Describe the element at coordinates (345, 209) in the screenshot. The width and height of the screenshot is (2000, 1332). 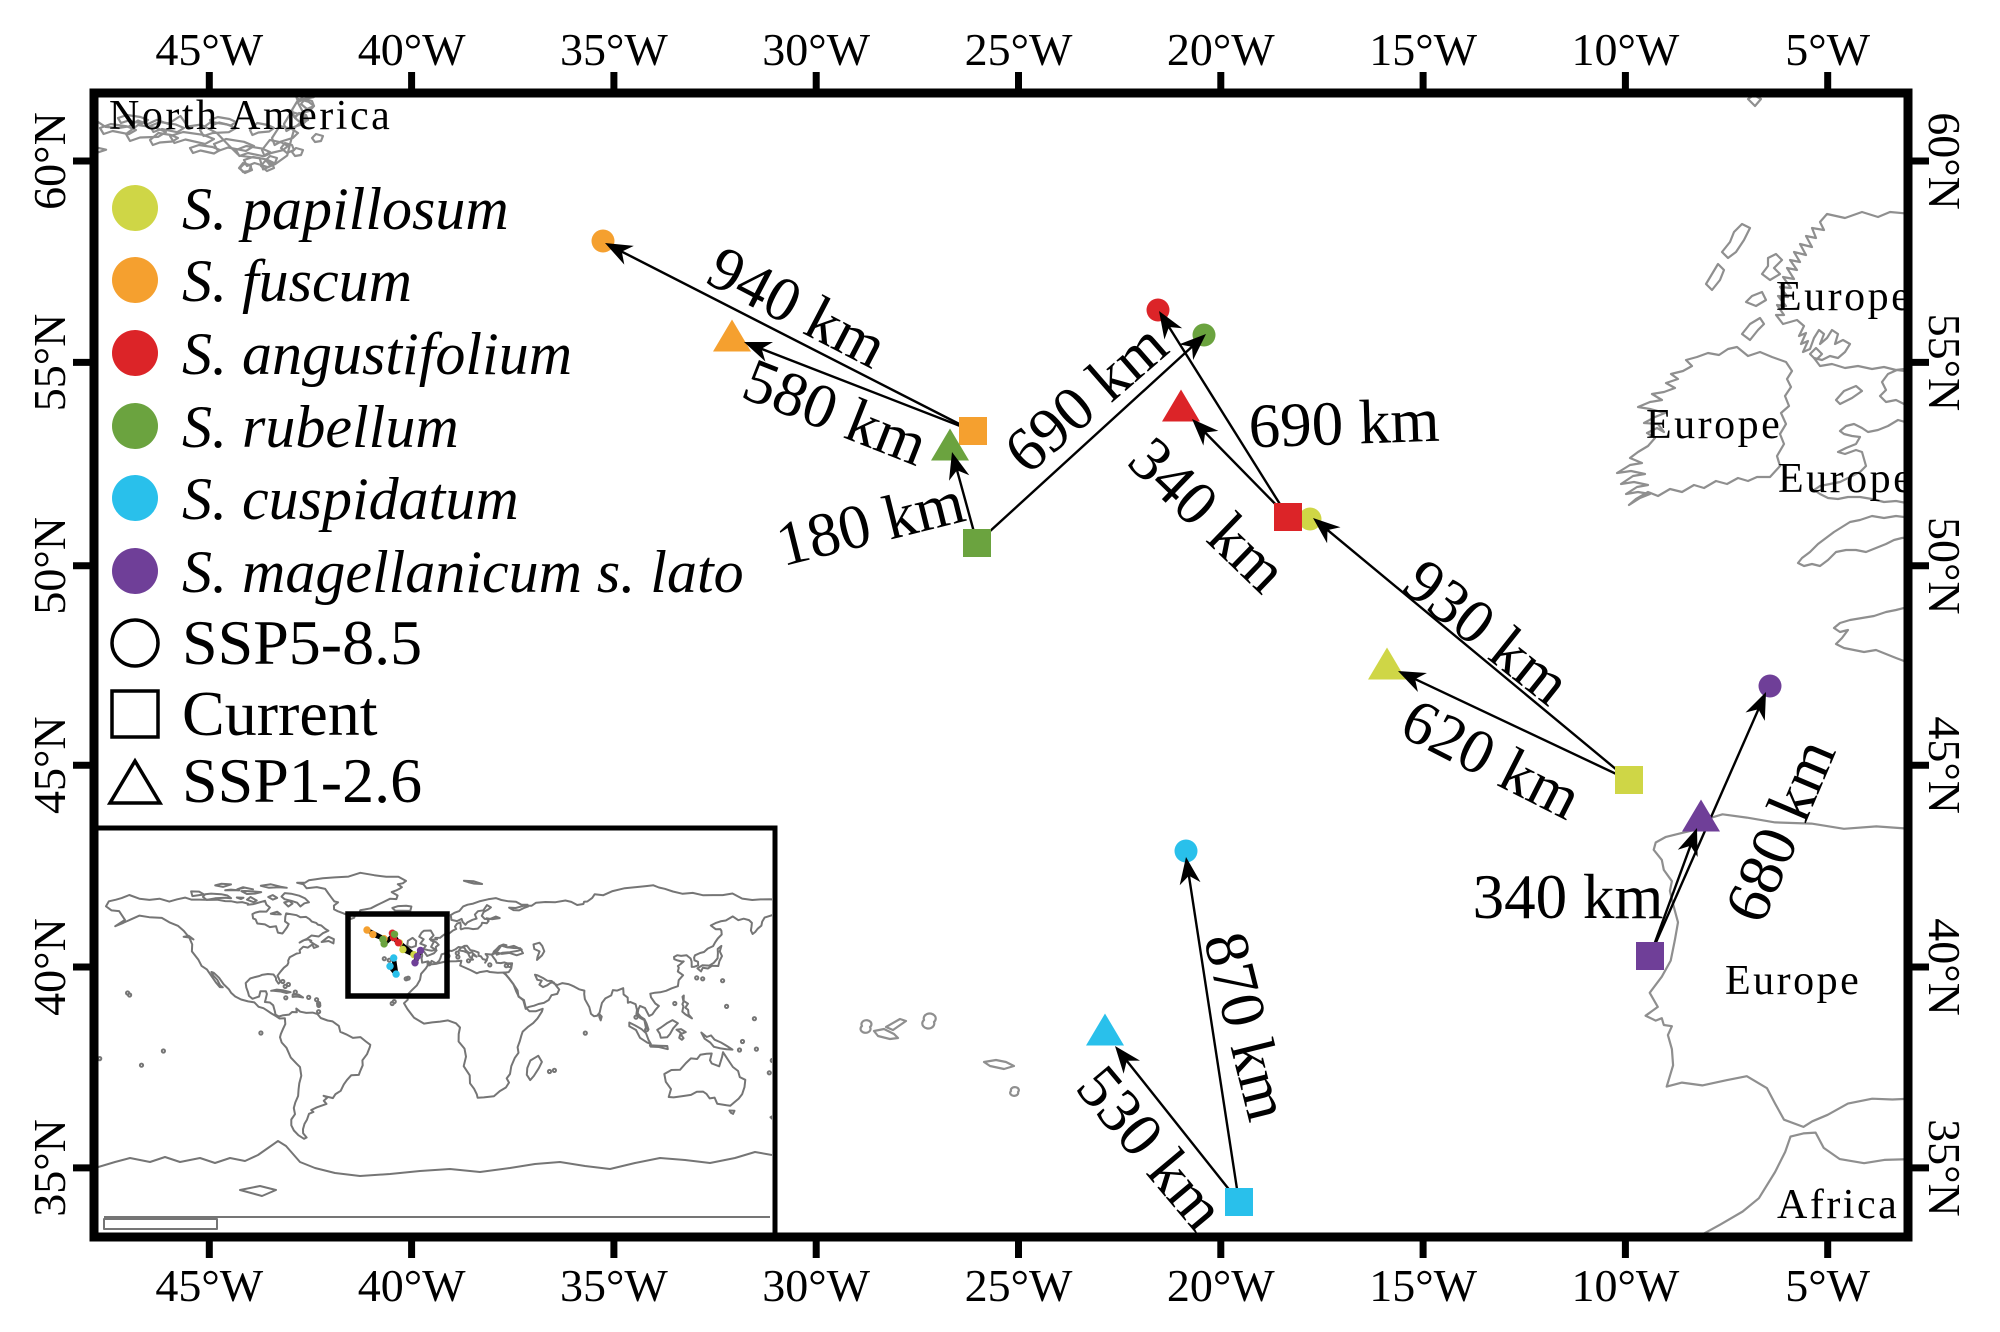
I see `svg-text: S. papillosum` at that location.